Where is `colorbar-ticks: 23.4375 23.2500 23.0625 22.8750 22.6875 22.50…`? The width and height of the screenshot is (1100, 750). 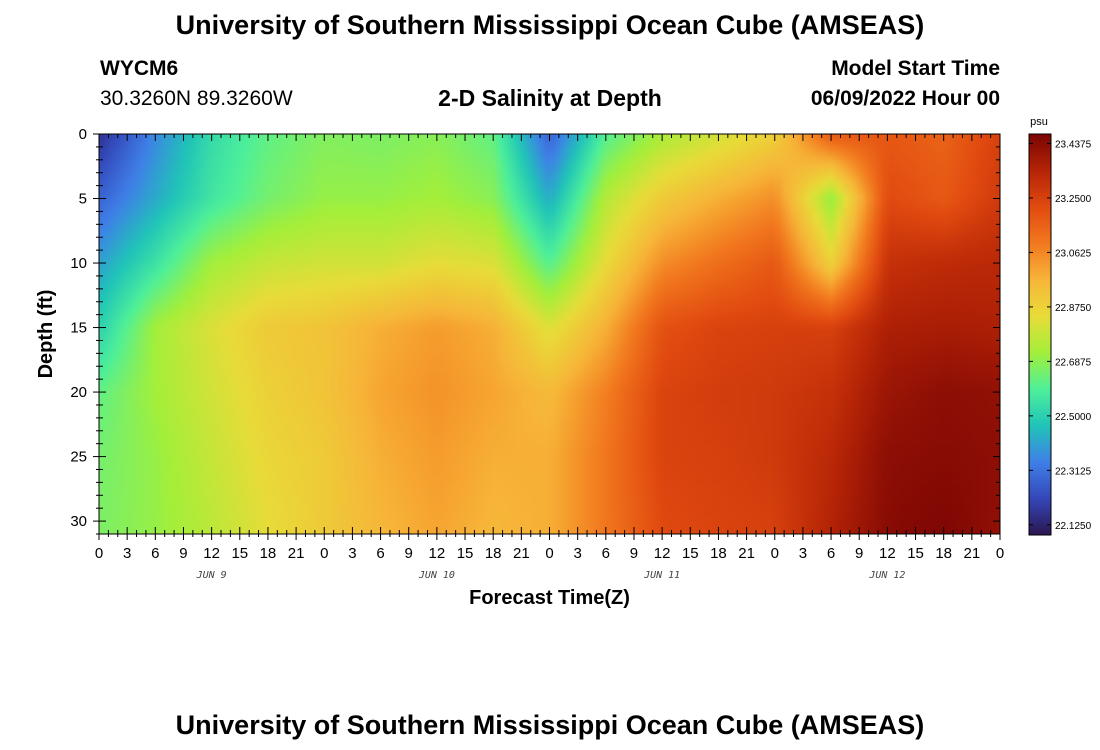
colorbar-ticks: 23.4375 23.2500 23.0625 22.8750 22.6875 22.50… is located at coordinates (1060, 335).